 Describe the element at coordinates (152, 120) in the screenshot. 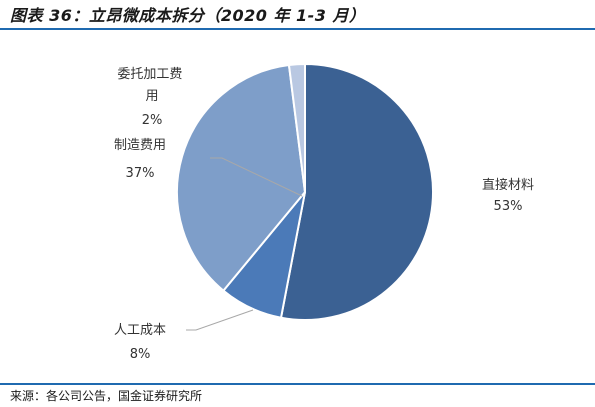

I see `slice-value-outsourcing: 2%` at that location.